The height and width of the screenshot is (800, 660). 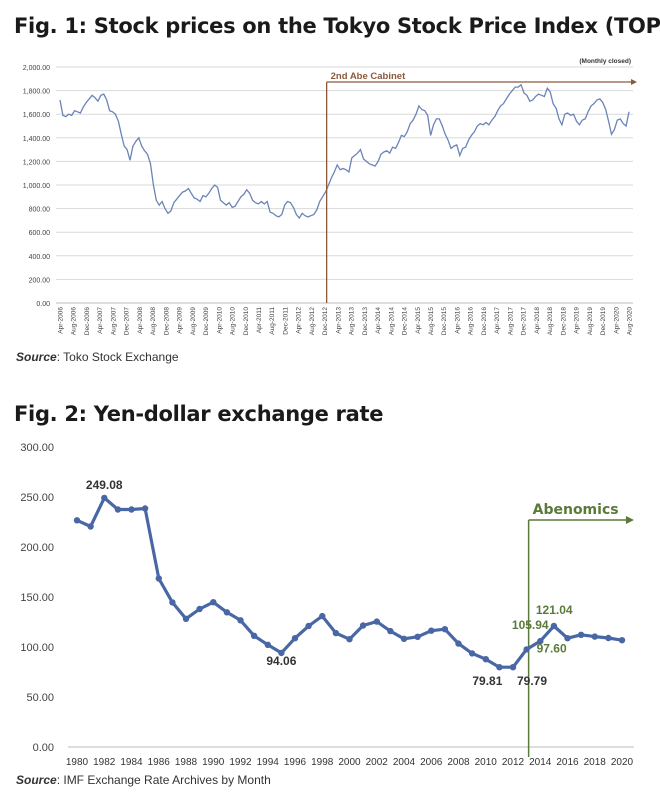 What do you see at coordinates (497, 320) in the screenshot?
I see `x-tick-label: Apr-2017` at bounding box center [497, 320].